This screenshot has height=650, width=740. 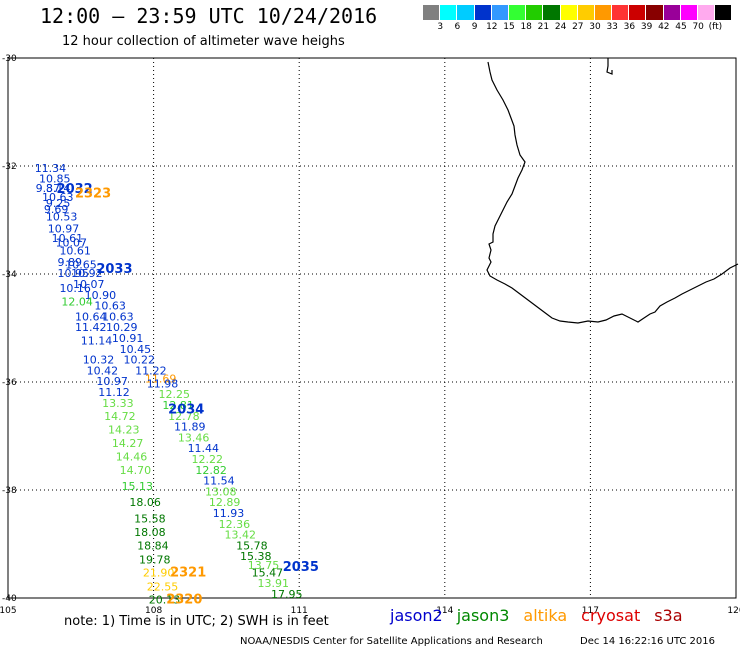 I want to click on wave-height-label: 22.55, so click(x=163, y=586).